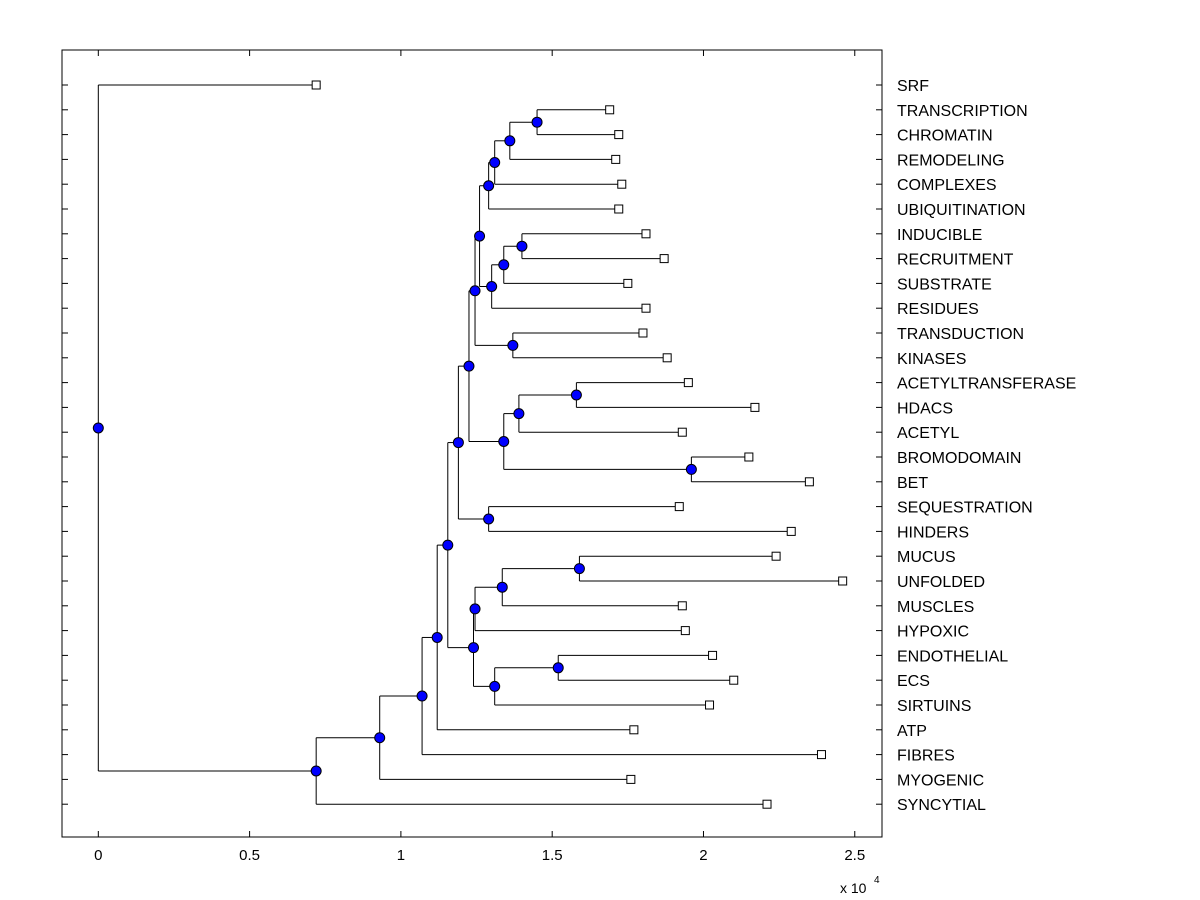  What do you see at coordinates (959, 458) in the screenshot?
I see `leaf-label: BROMODOMAIN` at bounding box center [959, 458].